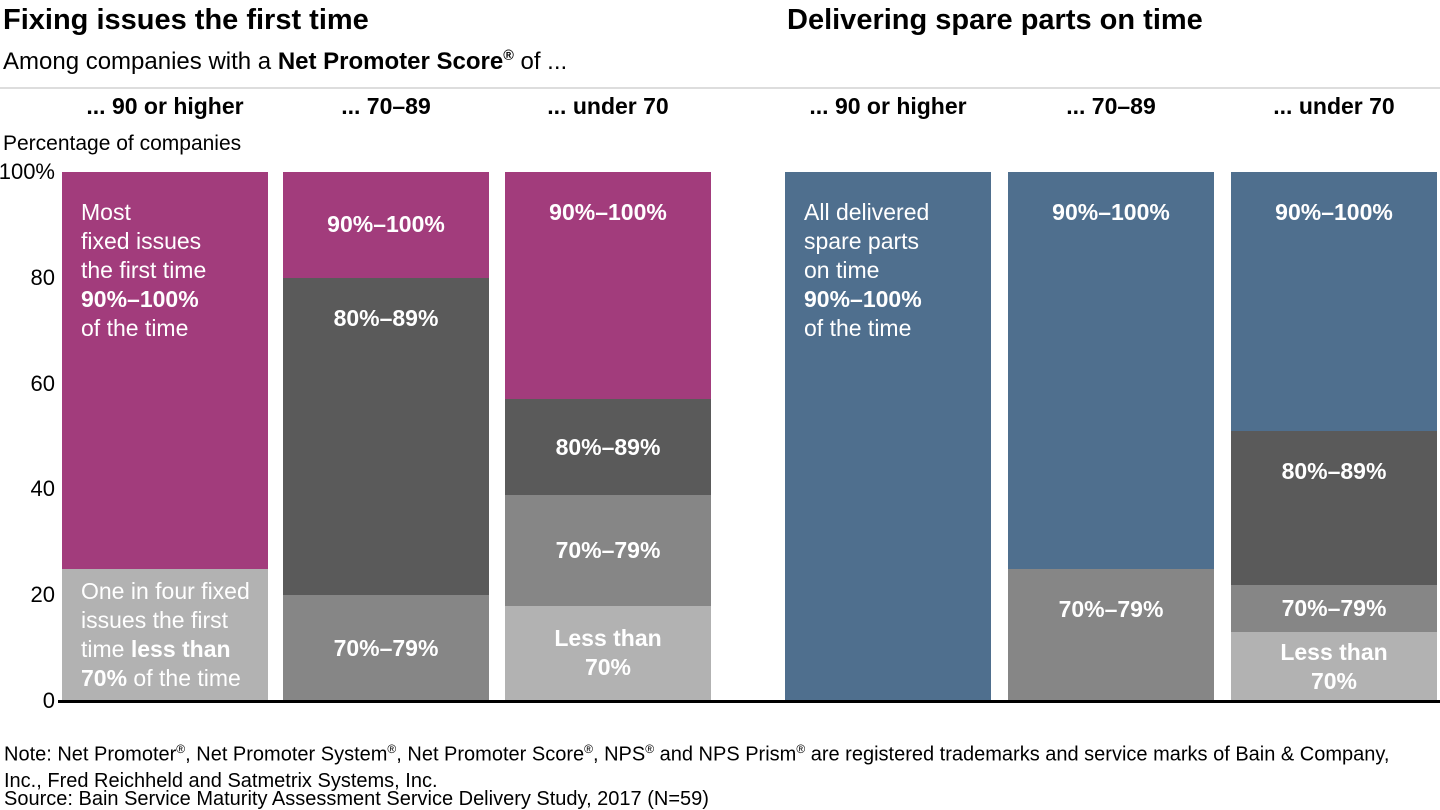 This screenshot has width=1440, height=810. What do you see at coordinates (286, 754) in the screenshot?
I see `text-run: , Net Promoter System` at bounding box center [286, 754].